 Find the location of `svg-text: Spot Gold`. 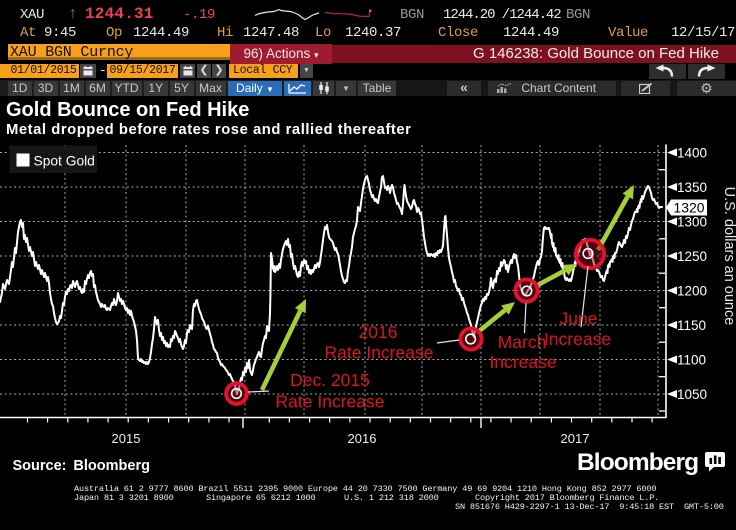

svg-text: Spot Gold is located at coordinates (64, 161).